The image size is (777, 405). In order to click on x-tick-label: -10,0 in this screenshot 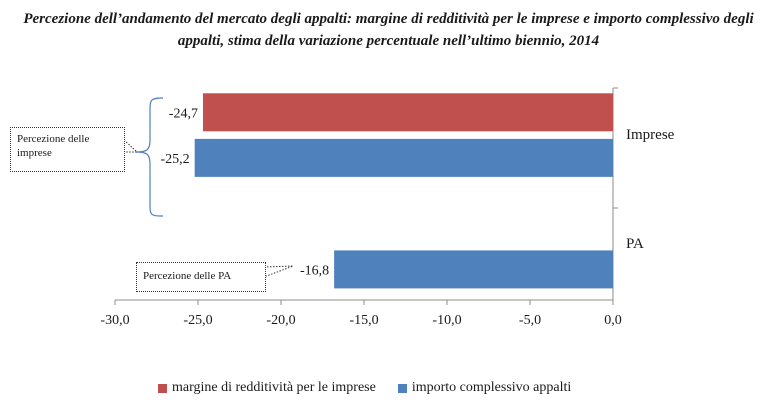, I will do `click(446, 320)`.